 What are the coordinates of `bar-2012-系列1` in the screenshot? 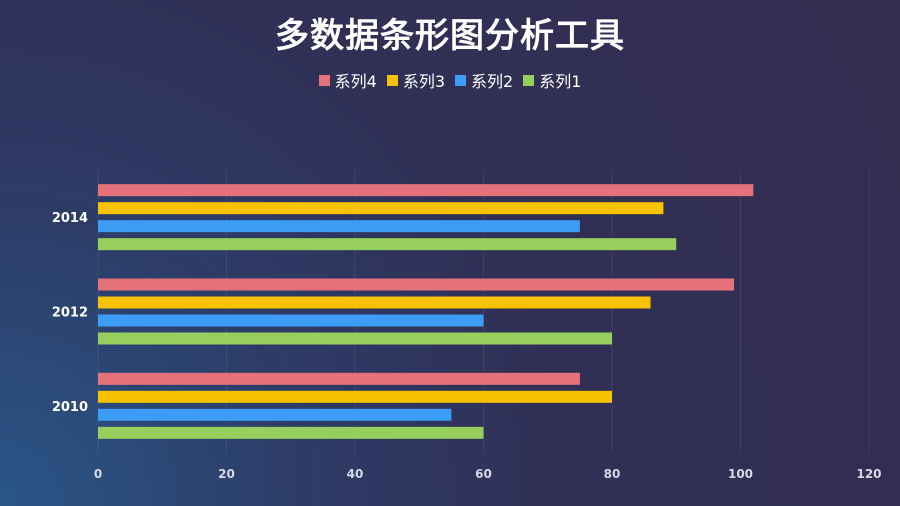 It's located at (355, 338).